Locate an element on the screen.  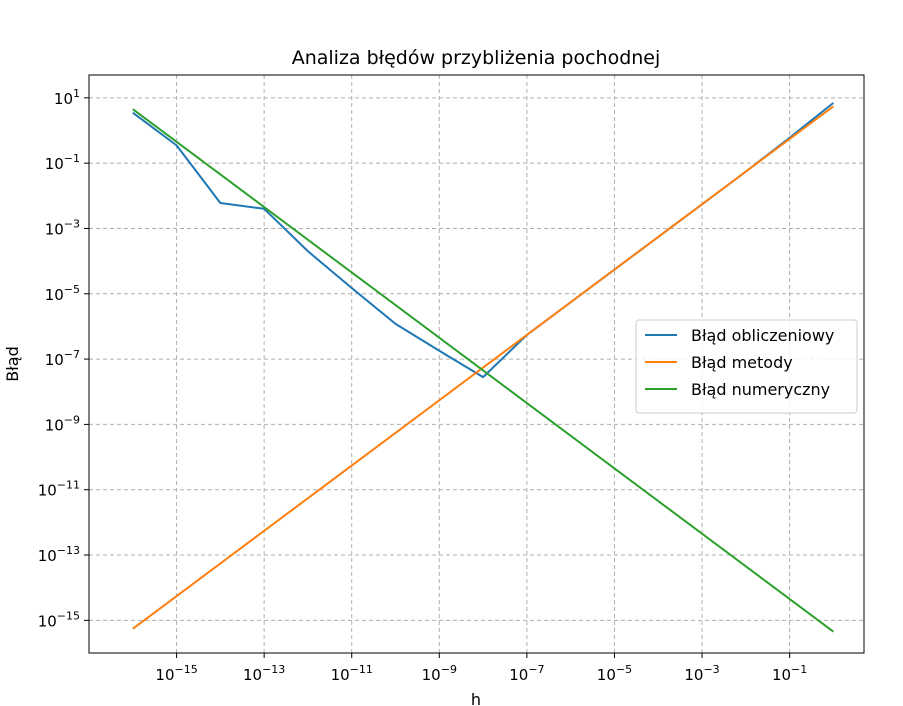
x-tick-label: 10⁻⁹ is located at coordinates (439, 673).